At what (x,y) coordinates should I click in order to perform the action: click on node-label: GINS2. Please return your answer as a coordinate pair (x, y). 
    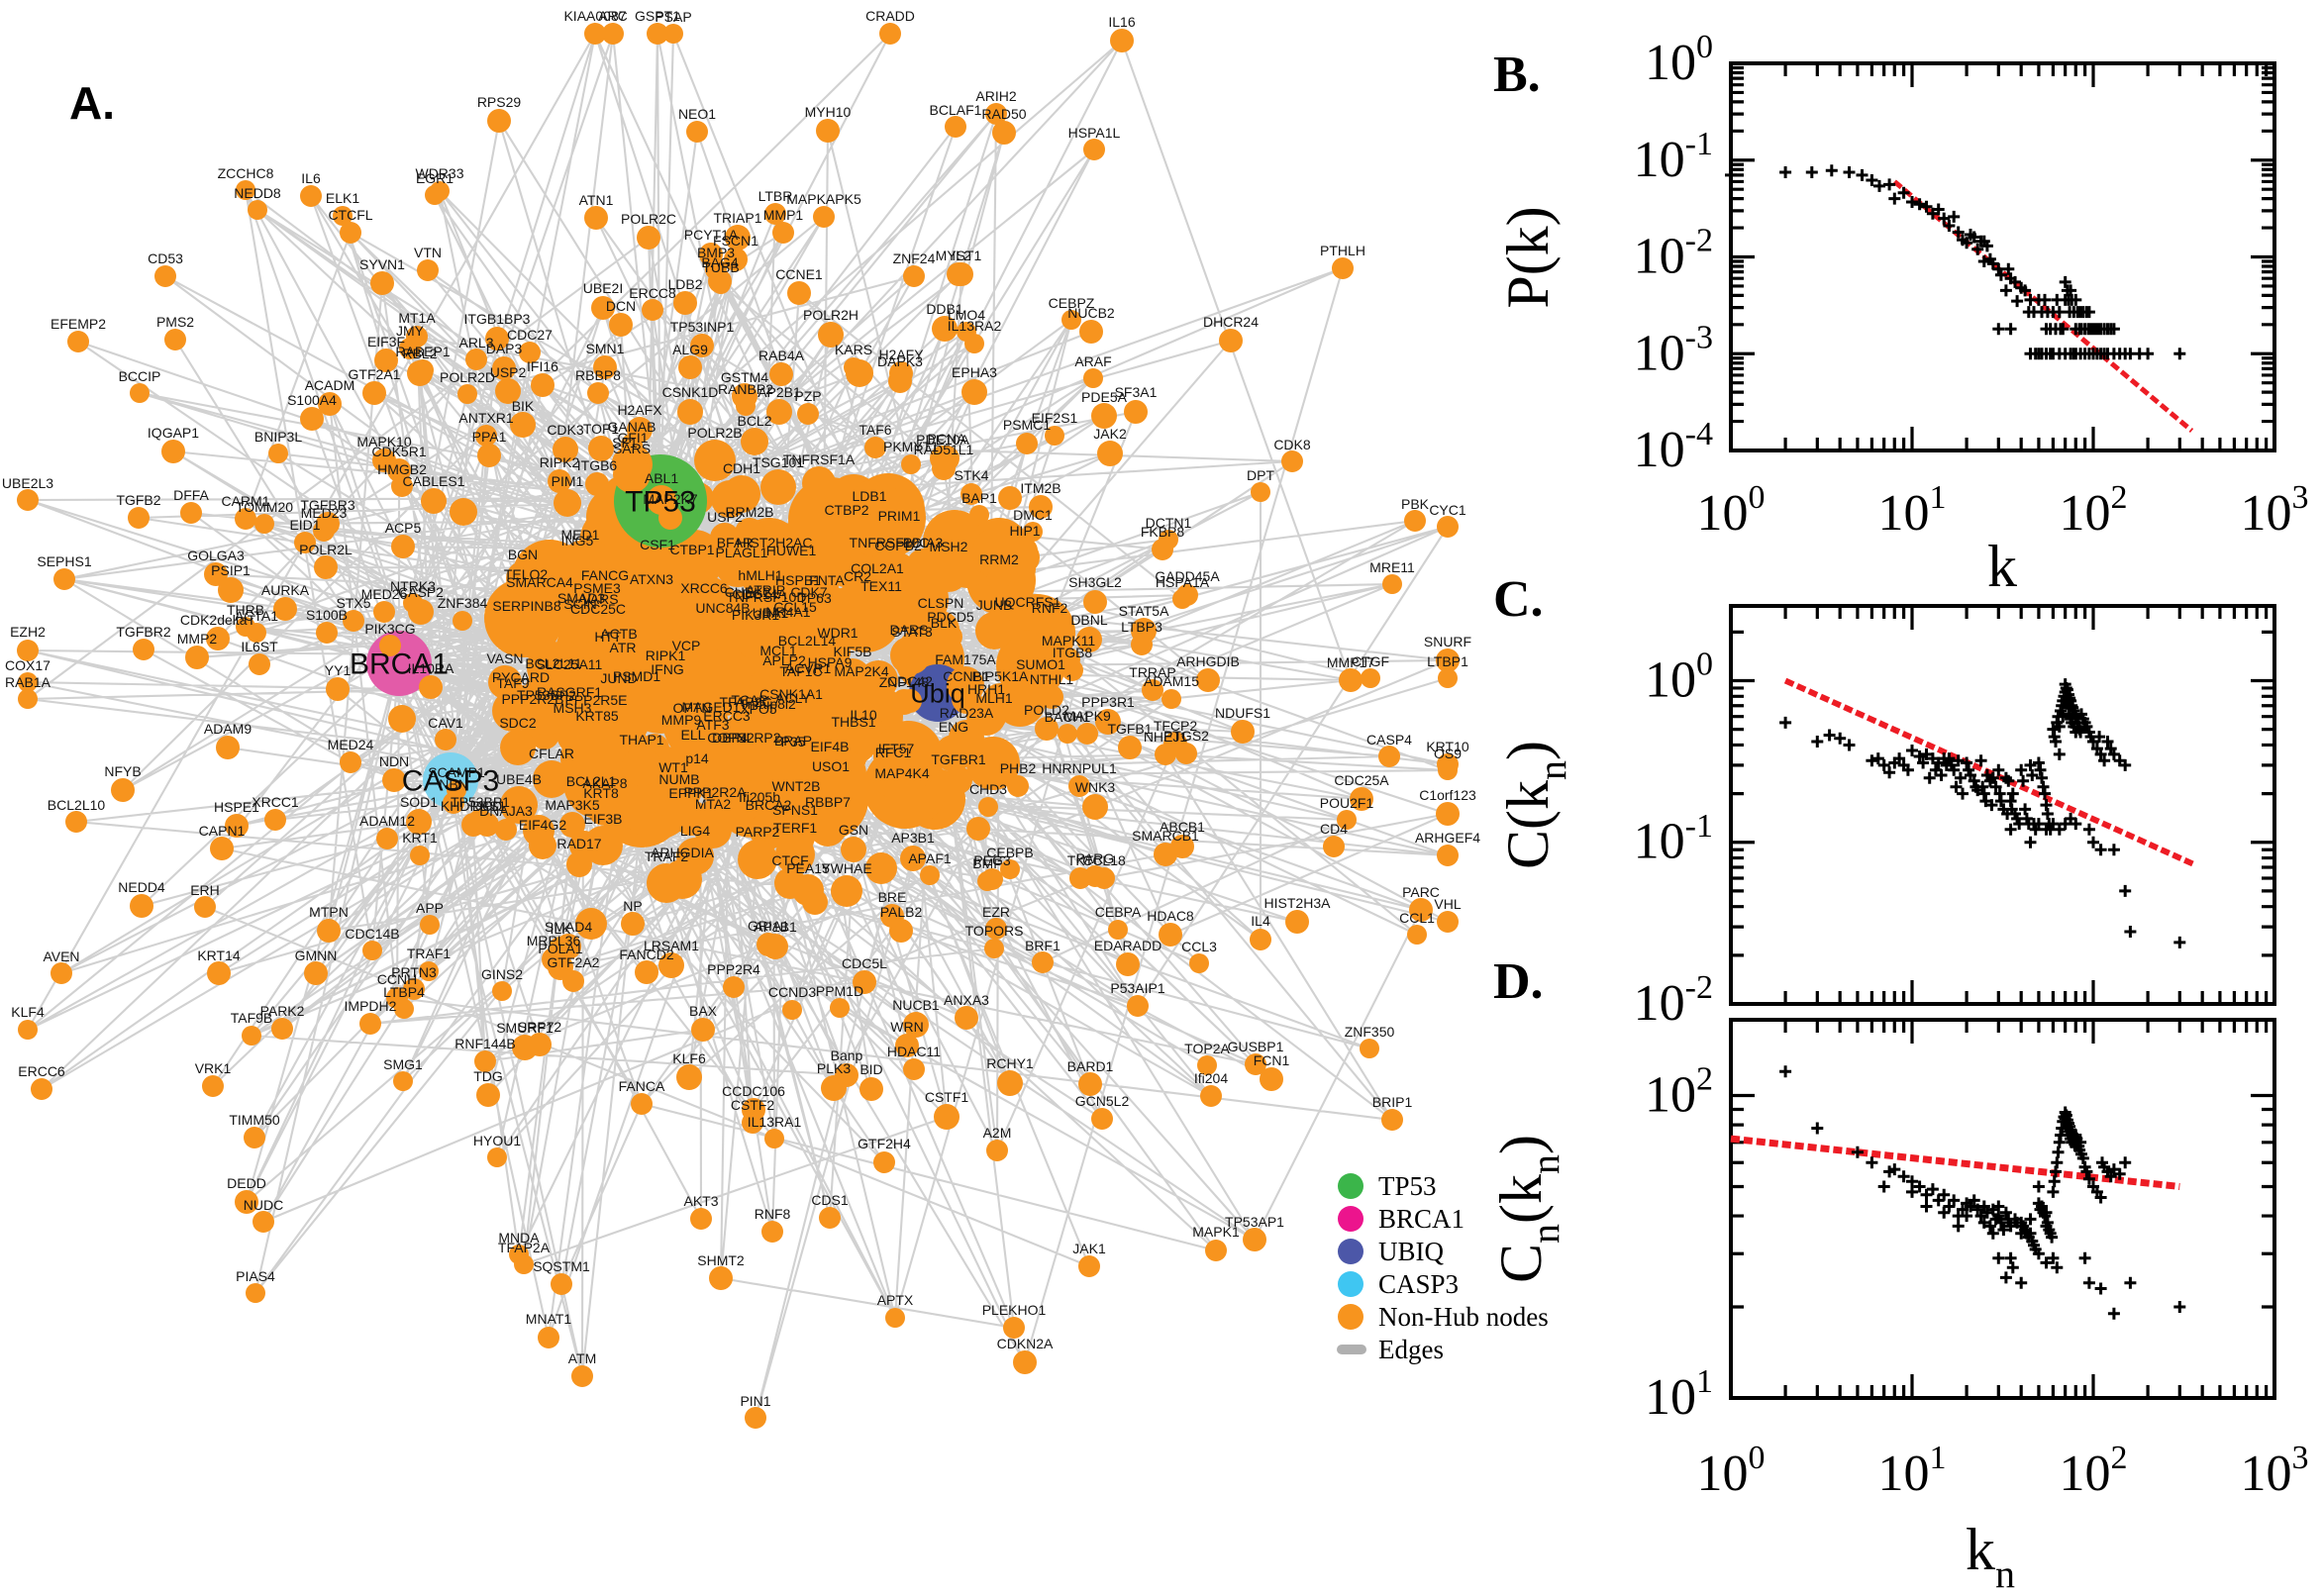
    Looking at the image, I should click on (502, 974).